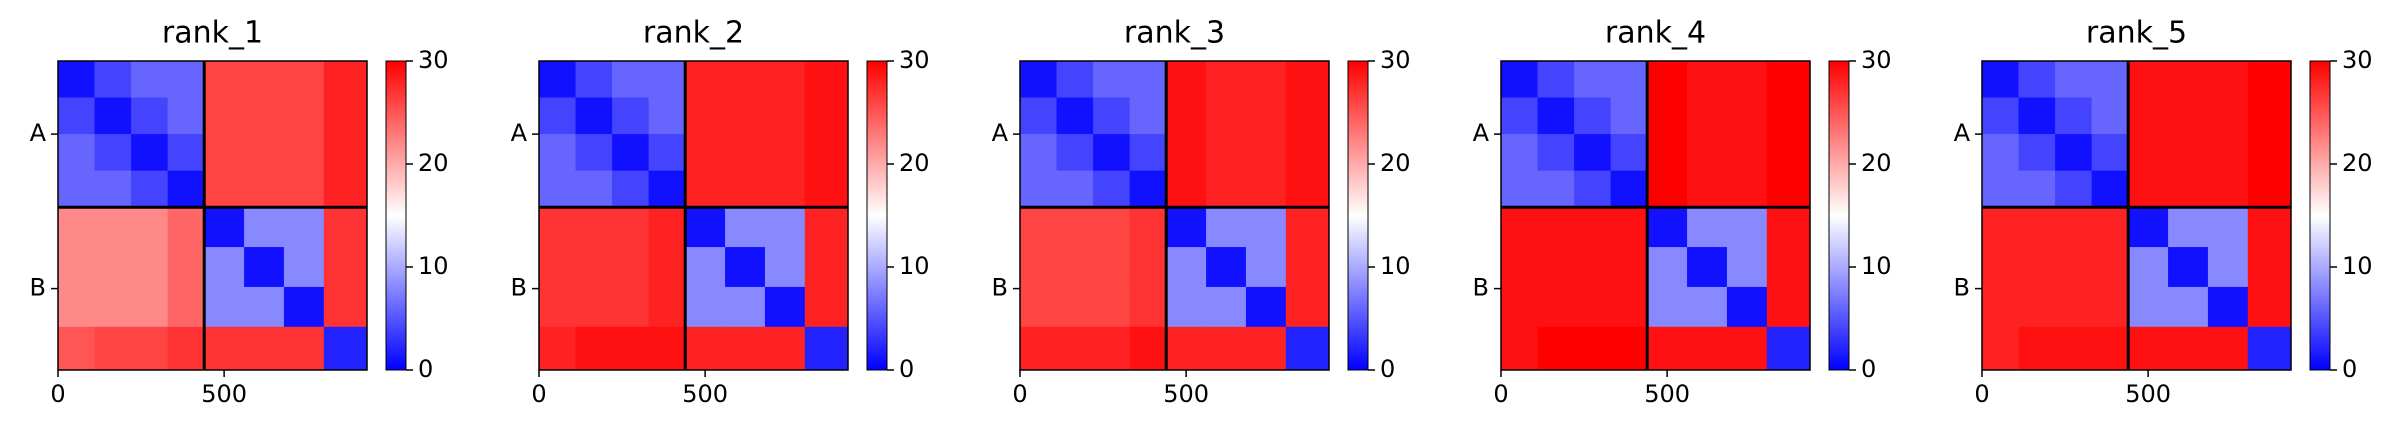 The height and width of the screenshot is (438, 2401). I want to click on x-tick-label: 0, so click(57, 394).